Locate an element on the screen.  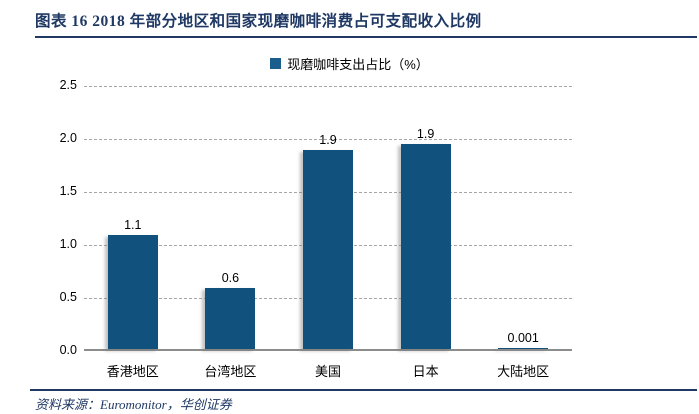
ytick-label: 0.0 is located at coordinates (68, 350).